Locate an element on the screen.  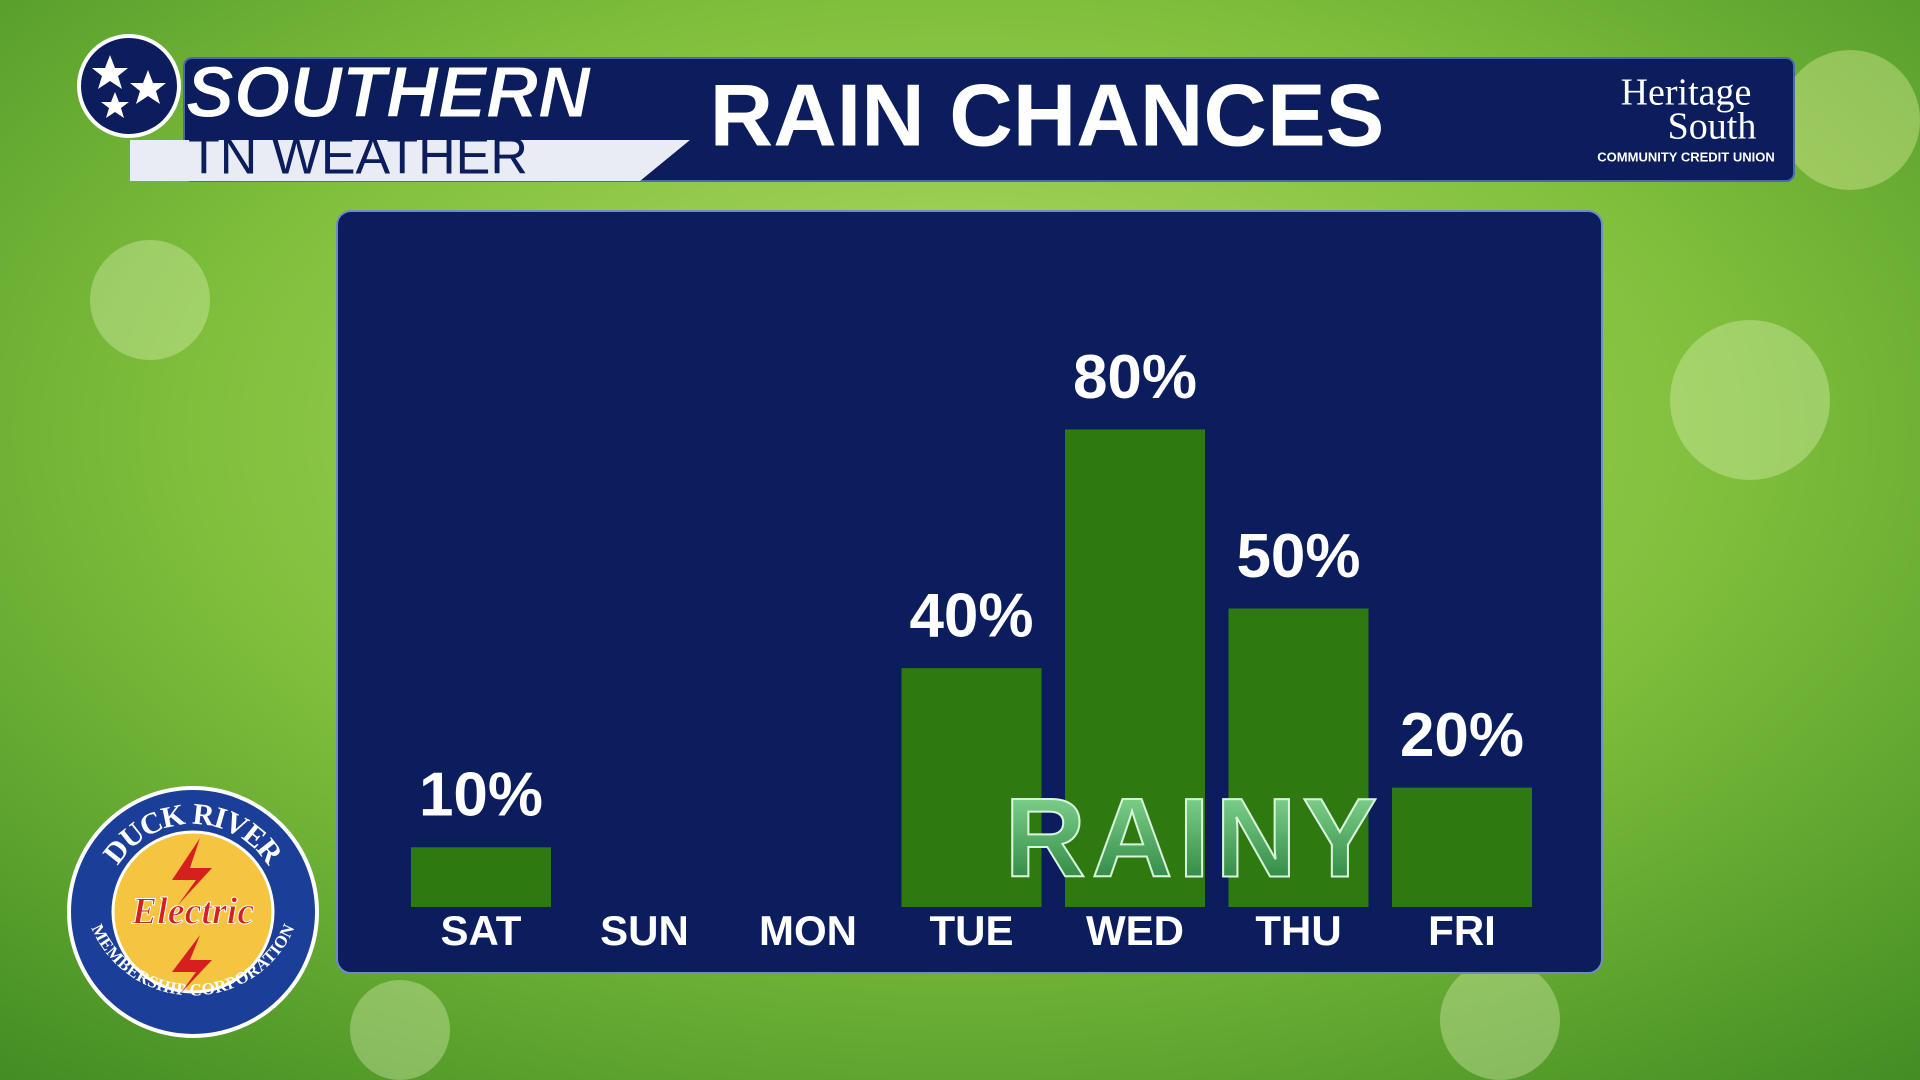
brand-top: SOUTHERN is located at coordinates (389, 93).